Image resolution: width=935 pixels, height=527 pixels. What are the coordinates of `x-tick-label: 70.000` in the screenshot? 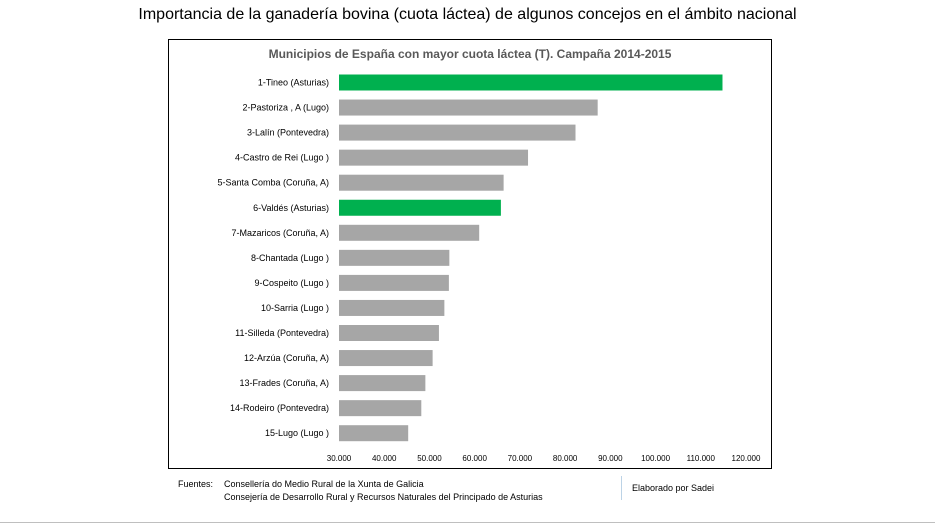 It's located at (520, 458).